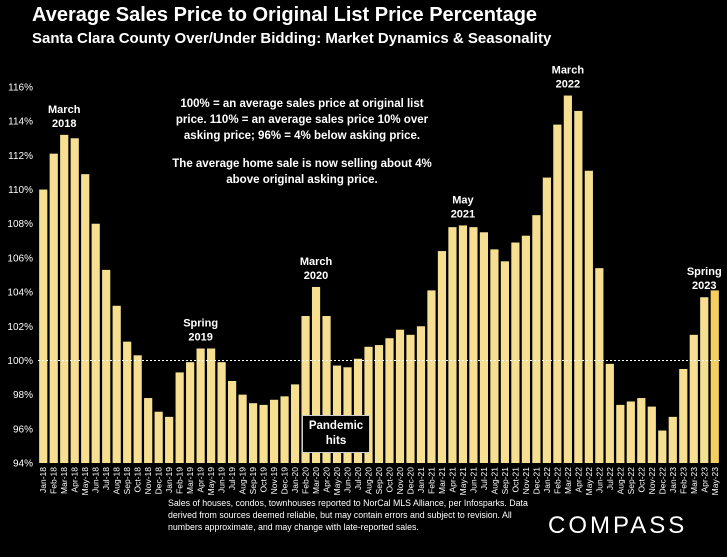 This screenshot has height=557, width=727. Describe the element at coordinates (484, 478) in the screenshot. I see `x-tick-label: Jul-21` at that location.